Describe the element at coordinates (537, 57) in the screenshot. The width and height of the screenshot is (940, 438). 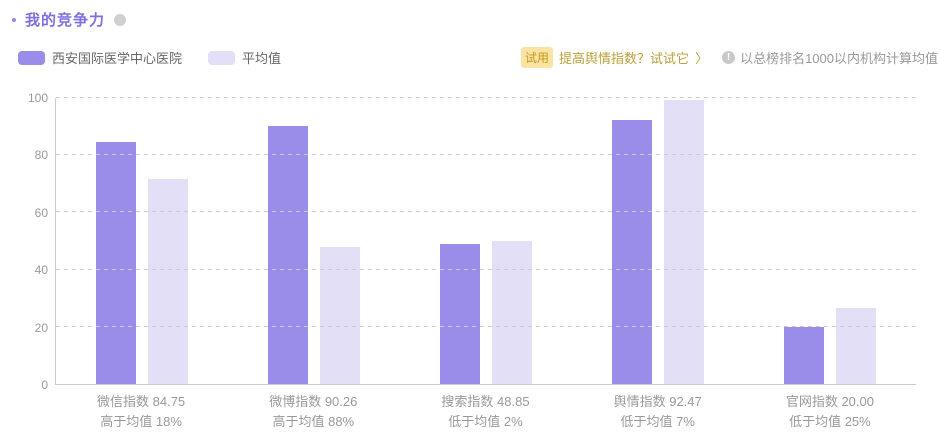
I see `trial-badge: 试用` at that location.